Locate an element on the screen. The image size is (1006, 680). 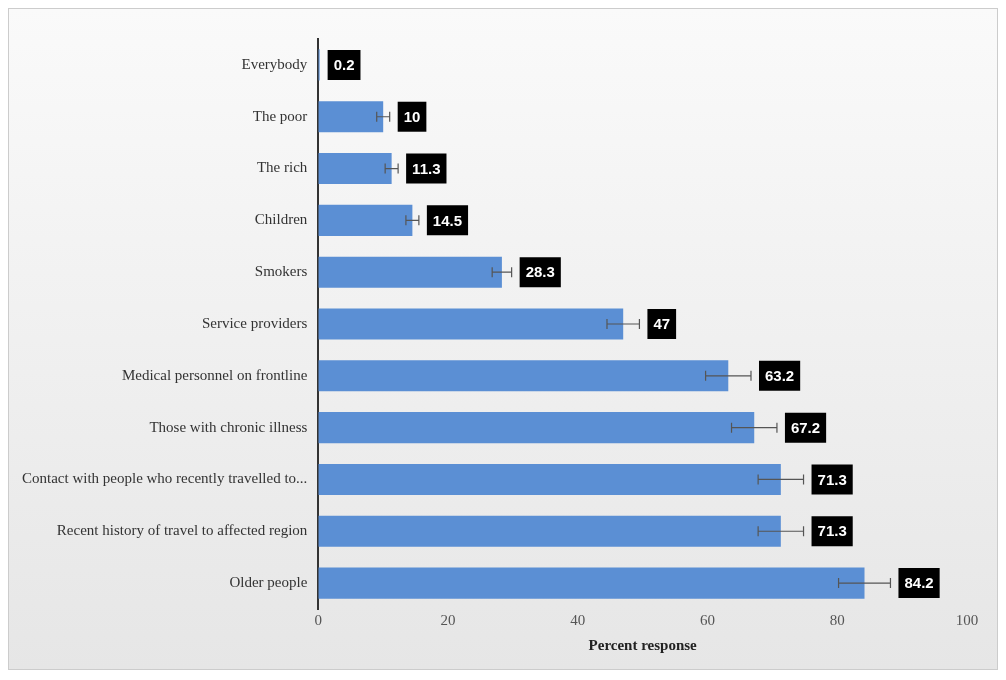
x-tick-label: 60 is located at coordinates (708, 619).